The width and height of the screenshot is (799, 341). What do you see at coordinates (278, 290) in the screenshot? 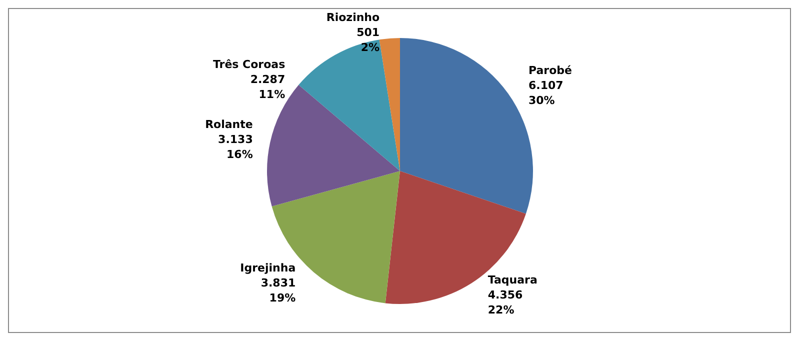
I see `data-label: 3.831 19%` at bounding box center [278, 290].